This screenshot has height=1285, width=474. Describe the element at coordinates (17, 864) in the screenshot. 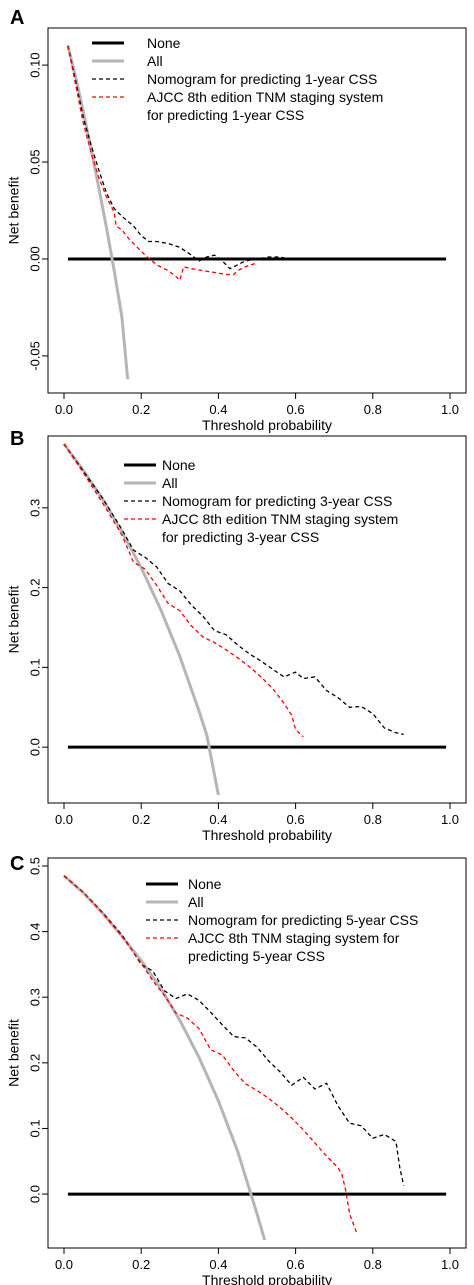

I see `panel-c-label: C` at that location.